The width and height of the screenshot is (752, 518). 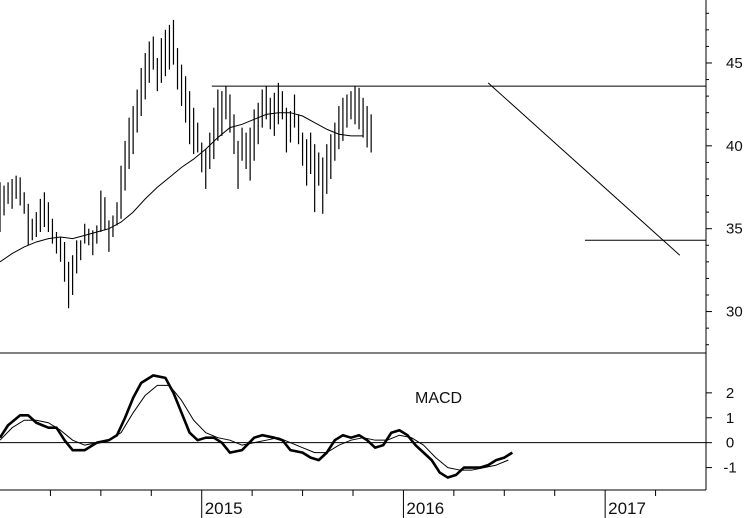 I want to click on time-axis: 2015 2016 2017, so click(x=353, y=503).